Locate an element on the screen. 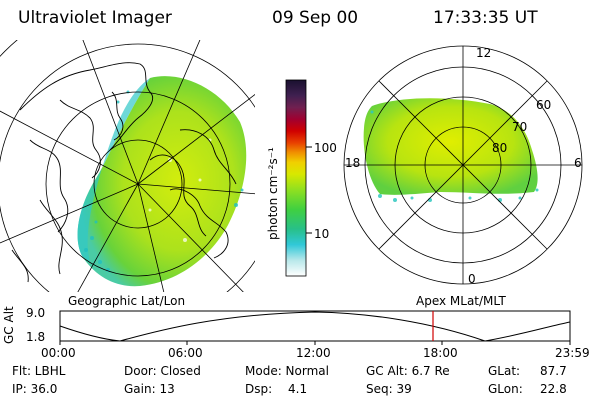  altitude-curve is located at coordinates (315, 326).